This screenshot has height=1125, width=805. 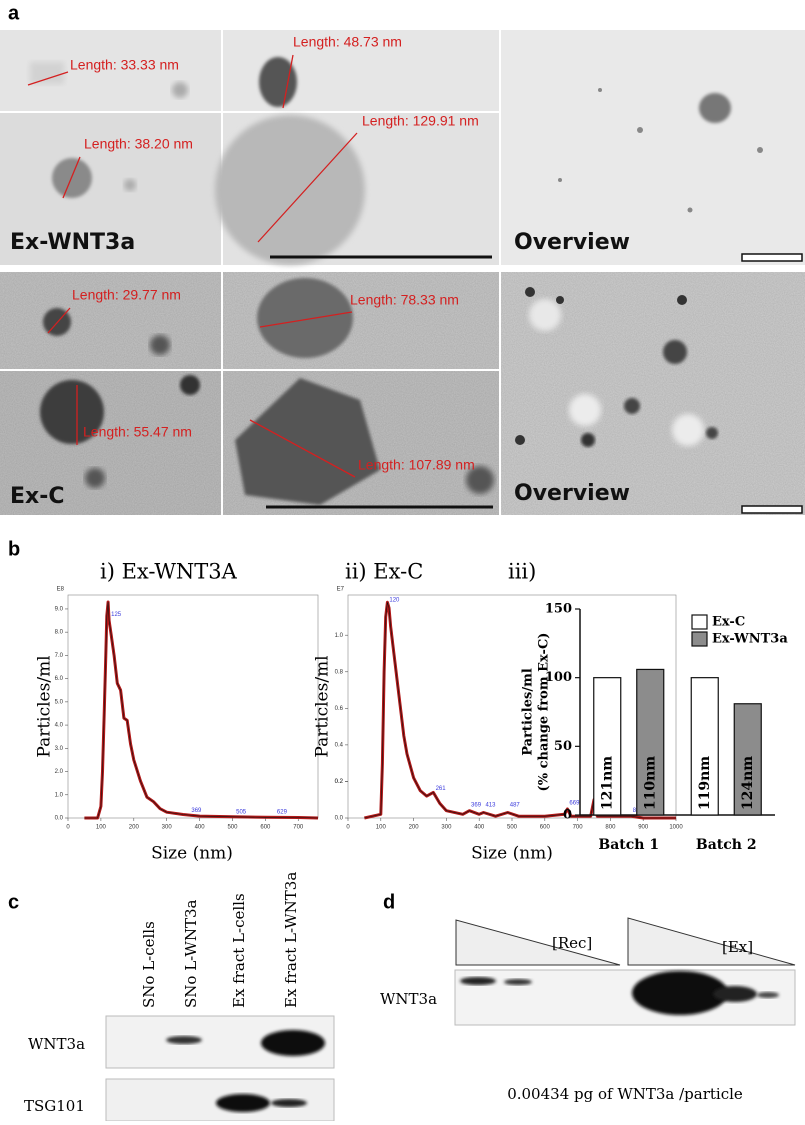 I want to click on chart-title: ii) Ex-C, so click(x=384, y=572).